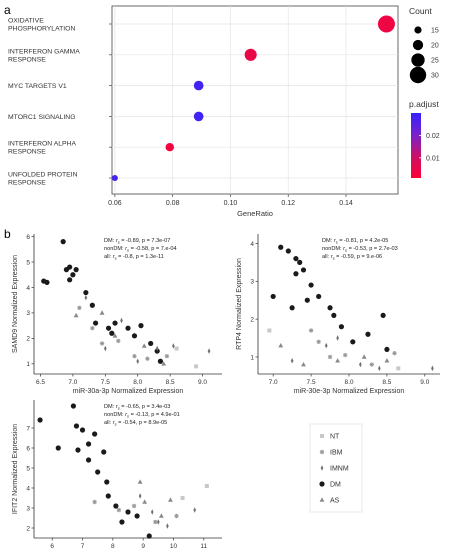 This screenshot has height=550, width=449. What do you see at coordinates (348, 382) in the screenshot?
I see `x-tick-label: 8.0` at bounding box center [348, 382].